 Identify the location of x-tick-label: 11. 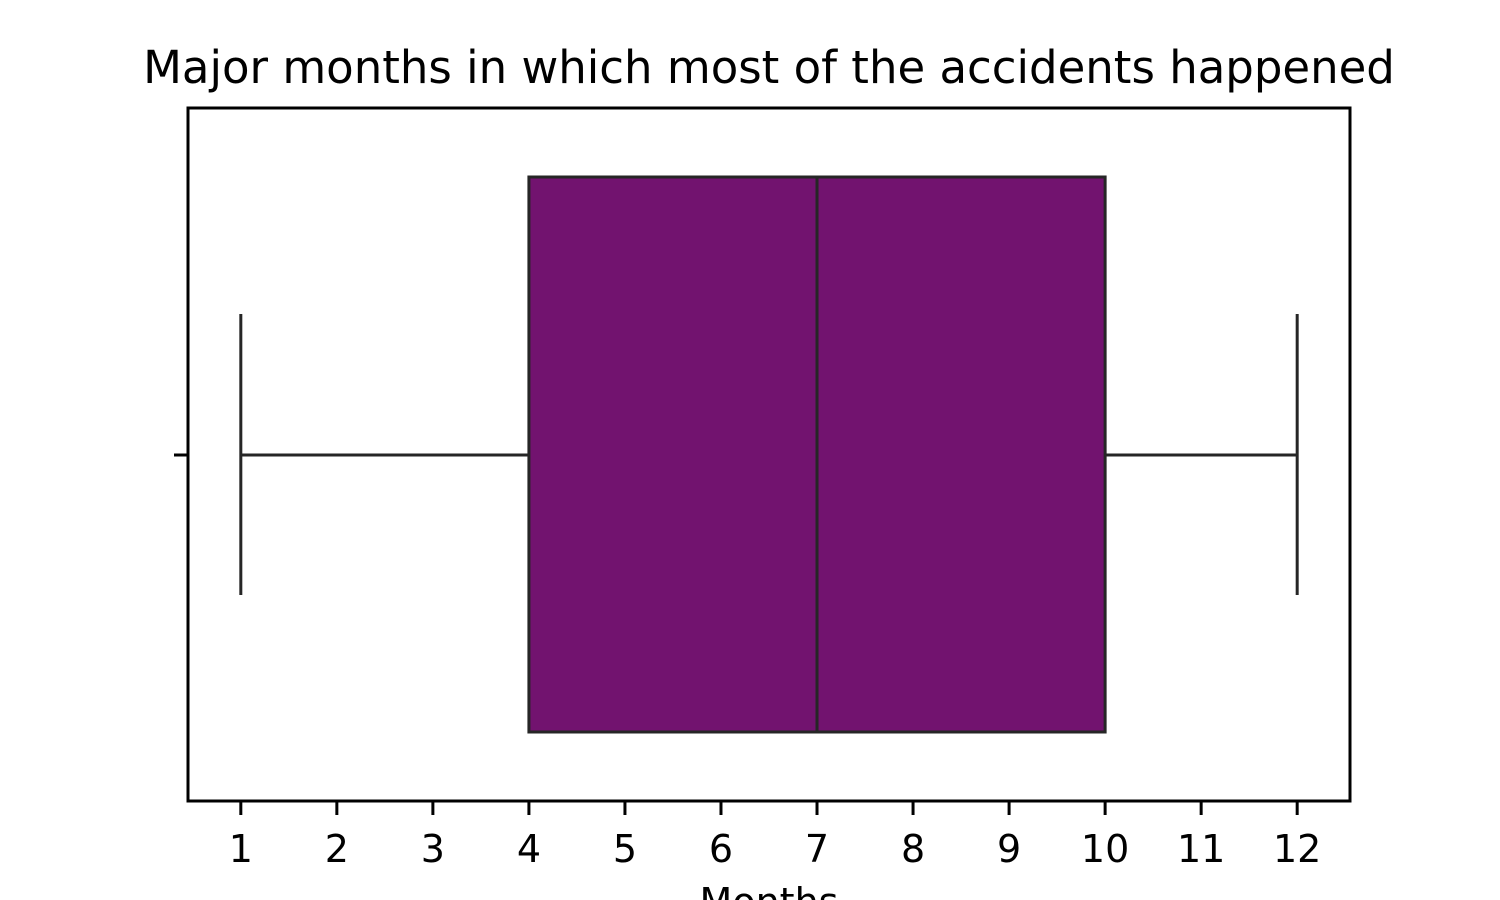
(1201, 849).